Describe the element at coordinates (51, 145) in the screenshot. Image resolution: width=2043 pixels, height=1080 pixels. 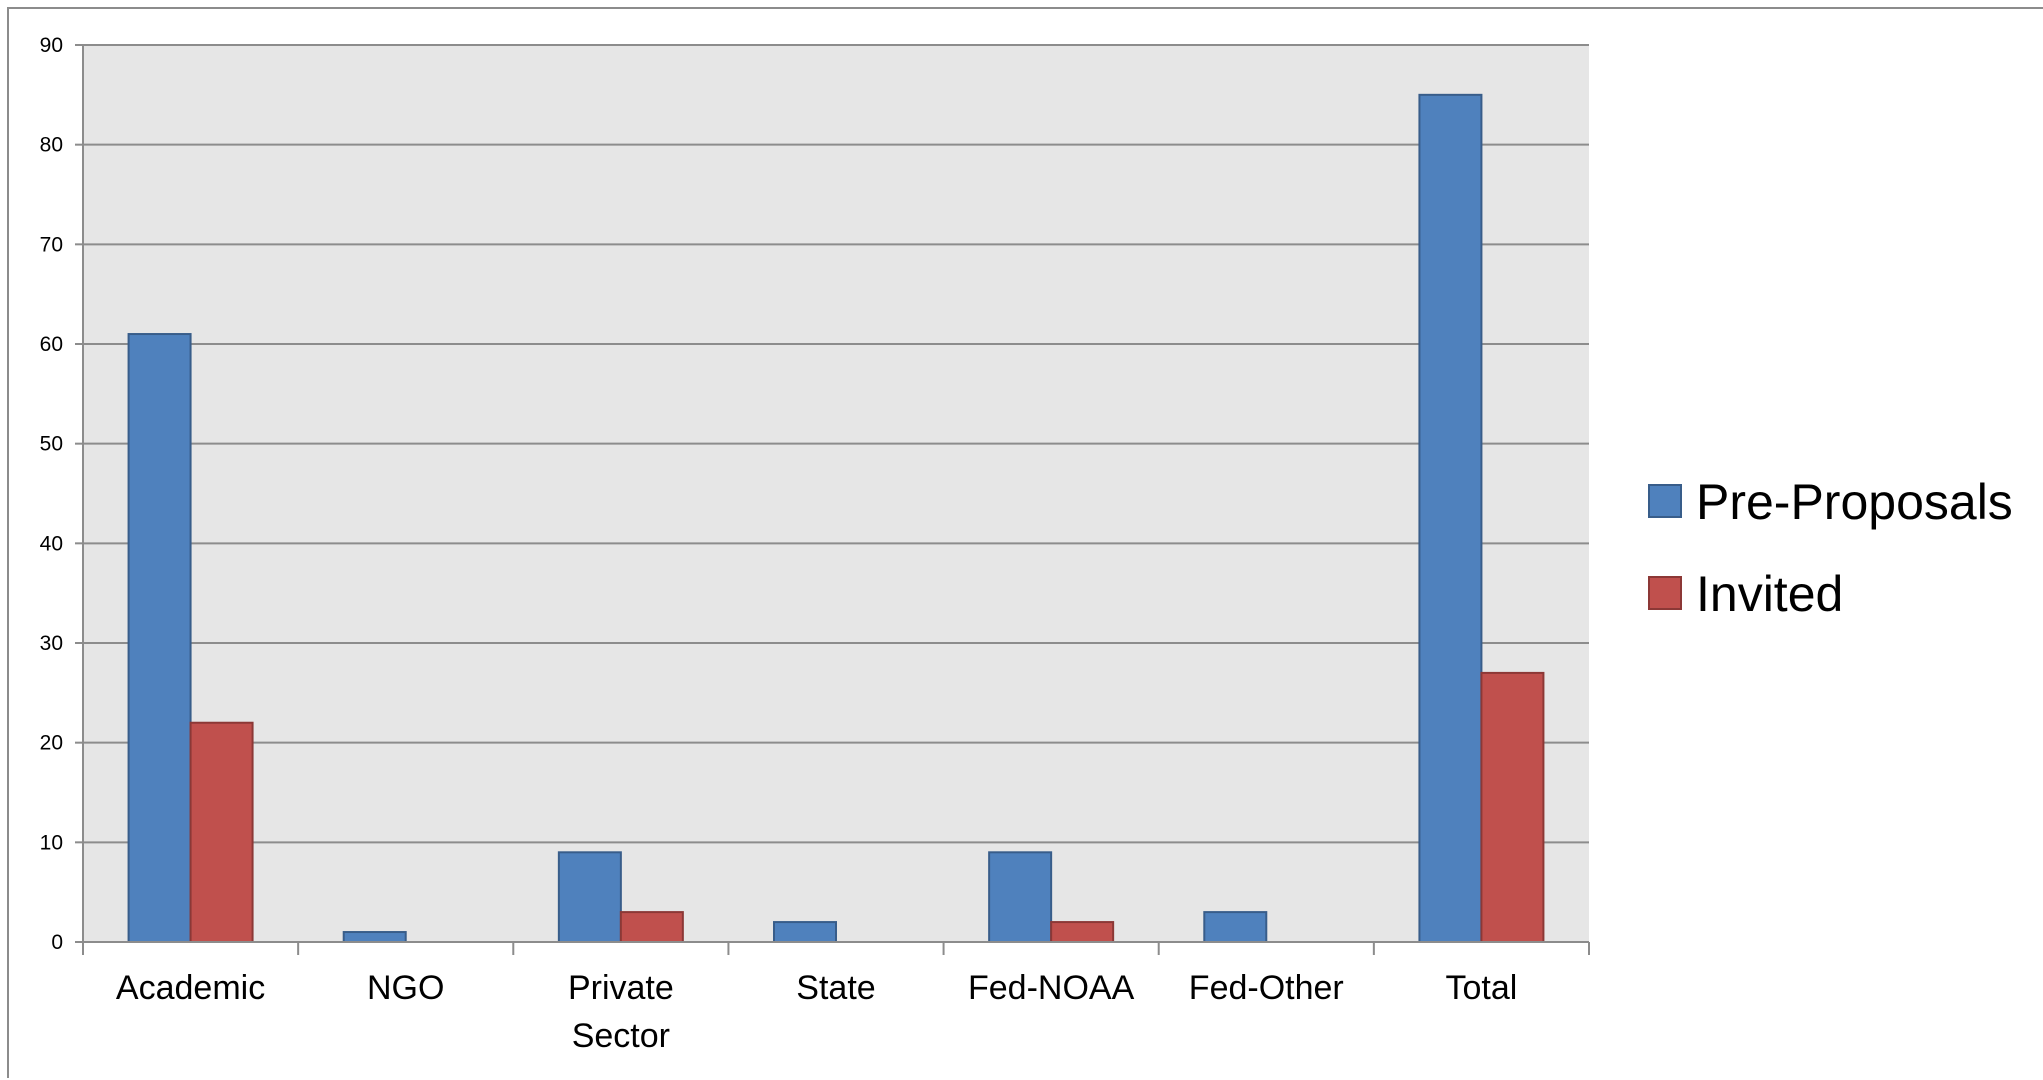
I see `y-tick-label: 80` at that location.